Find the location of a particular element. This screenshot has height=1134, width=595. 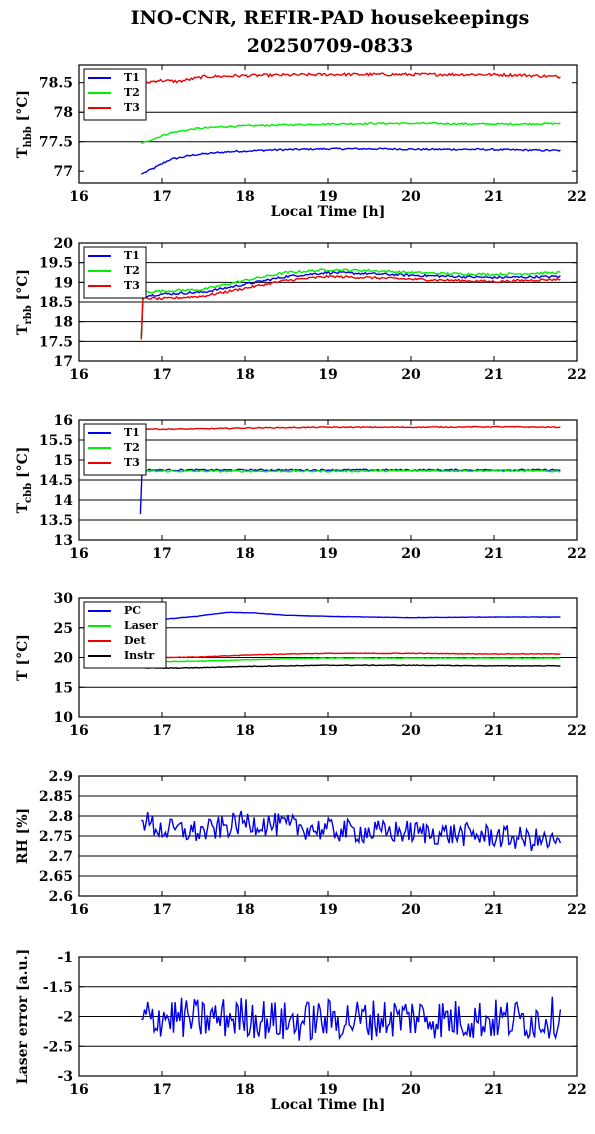

y-axis-label-subscript: hbb is located at coordinates (28, 136).